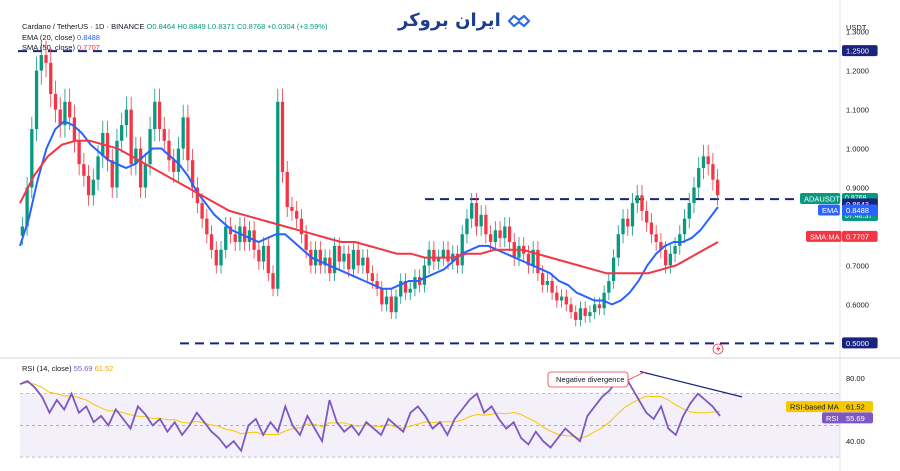 The width and height of the screenshot is (900, 471). What do you see at coordinates (855, 418) in the screenshot?
I see `rsi-tag-value: 55.69` at bounding box center [855, 418].